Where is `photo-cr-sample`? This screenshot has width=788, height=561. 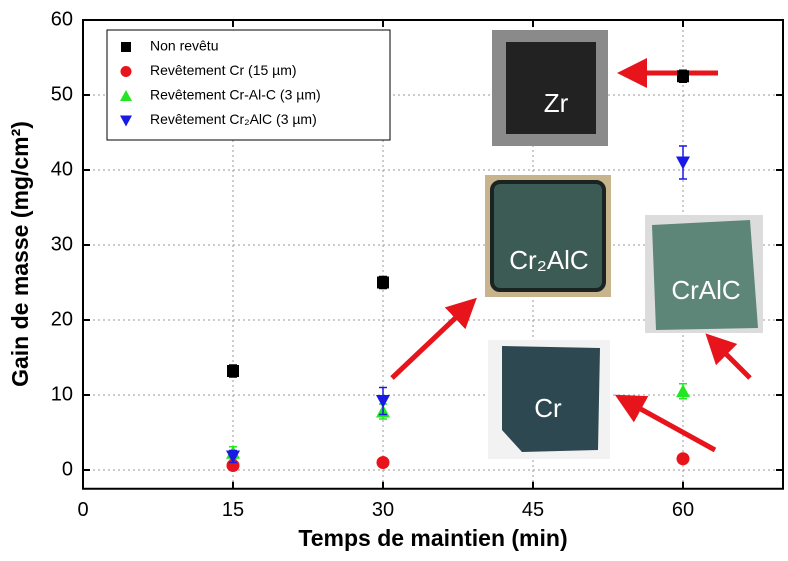
photo-cr-sample is located at coordinates (551, 399).